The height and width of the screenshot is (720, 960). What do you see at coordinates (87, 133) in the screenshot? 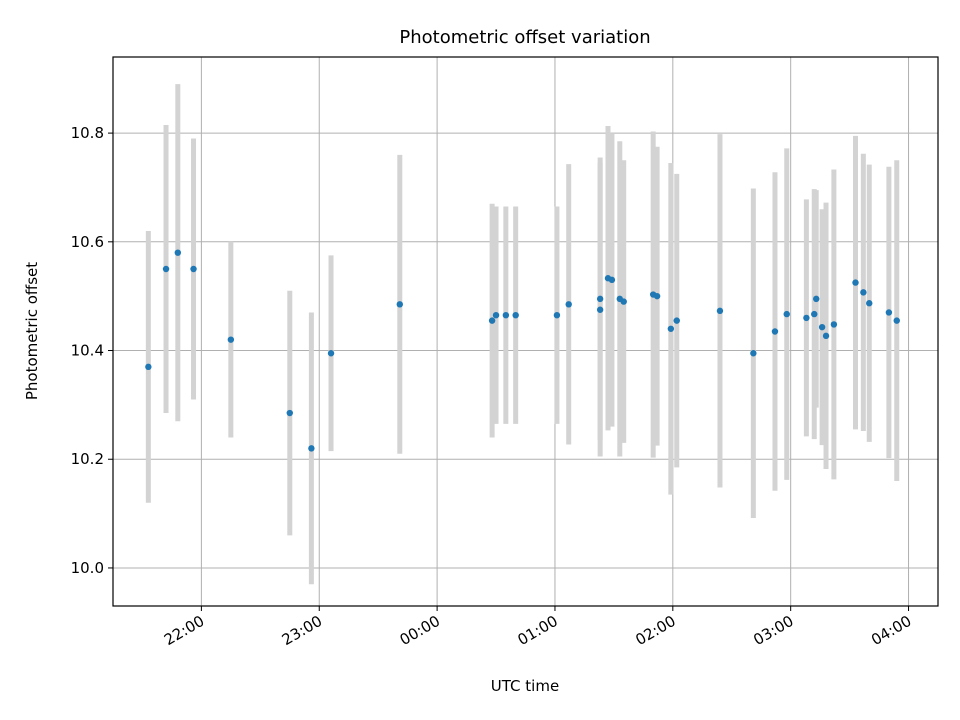
I see `y-tick-label: 10.8` at bounding box center [87, 133].